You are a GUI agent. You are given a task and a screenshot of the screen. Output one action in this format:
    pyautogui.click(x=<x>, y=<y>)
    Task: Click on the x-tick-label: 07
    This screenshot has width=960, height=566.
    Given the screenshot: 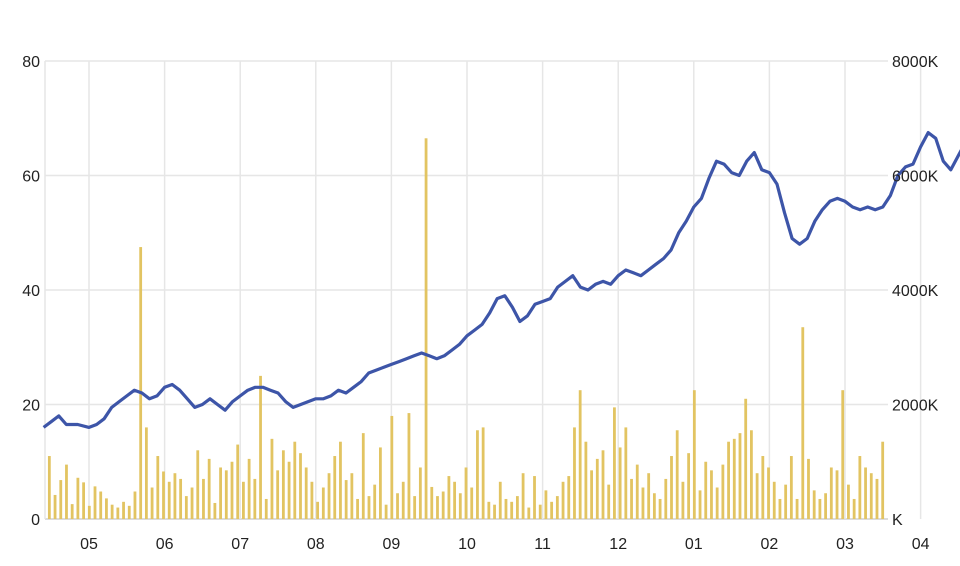 What is the action you would take?
    pyautogui.click(x=240, y=544)
    